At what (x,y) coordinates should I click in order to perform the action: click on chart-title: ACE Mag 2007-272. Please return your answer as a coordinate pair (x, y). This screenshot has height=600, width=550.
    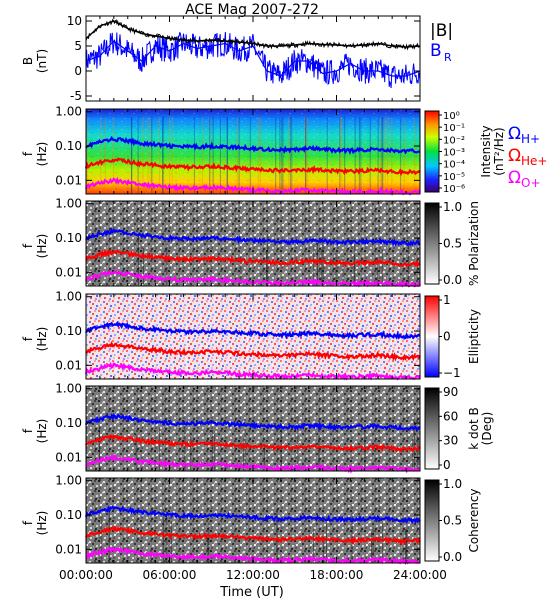
    Looking at the image, I should click on (252, 10).